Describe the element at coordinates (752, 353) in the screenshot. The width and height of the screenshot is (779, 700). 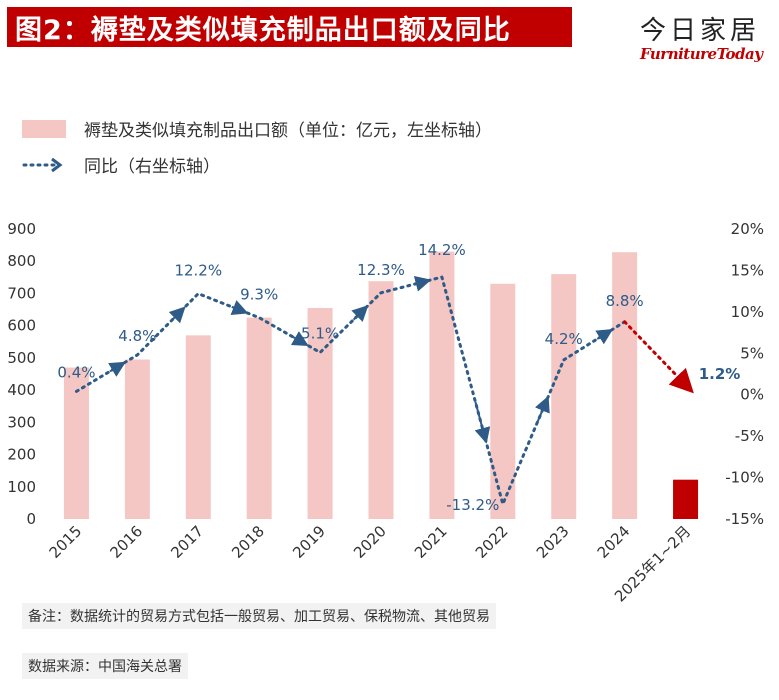
I see `right-tick-label: 5%` at that location.